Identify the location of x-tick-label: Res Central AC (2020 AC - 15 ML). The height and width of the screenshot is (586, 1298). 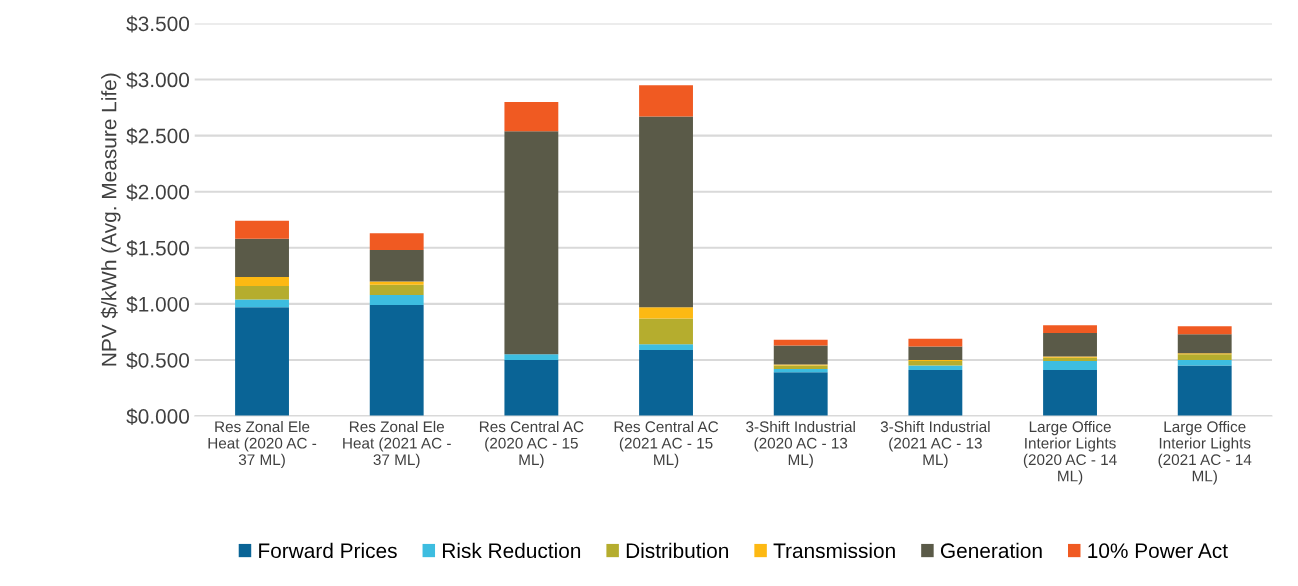
(531, 444).